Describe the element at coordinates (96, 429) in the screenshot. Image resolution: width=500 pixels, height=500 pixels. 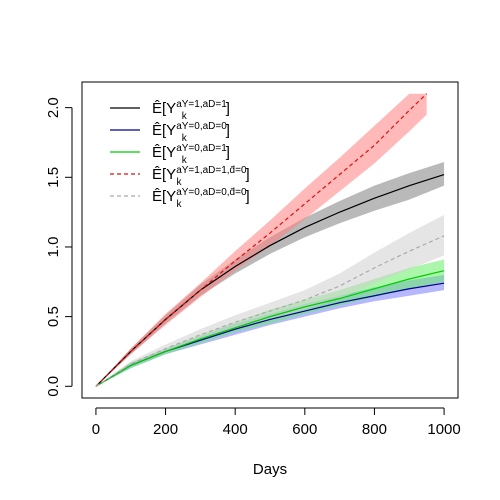
I see `x-tick-label: 0` at that location.